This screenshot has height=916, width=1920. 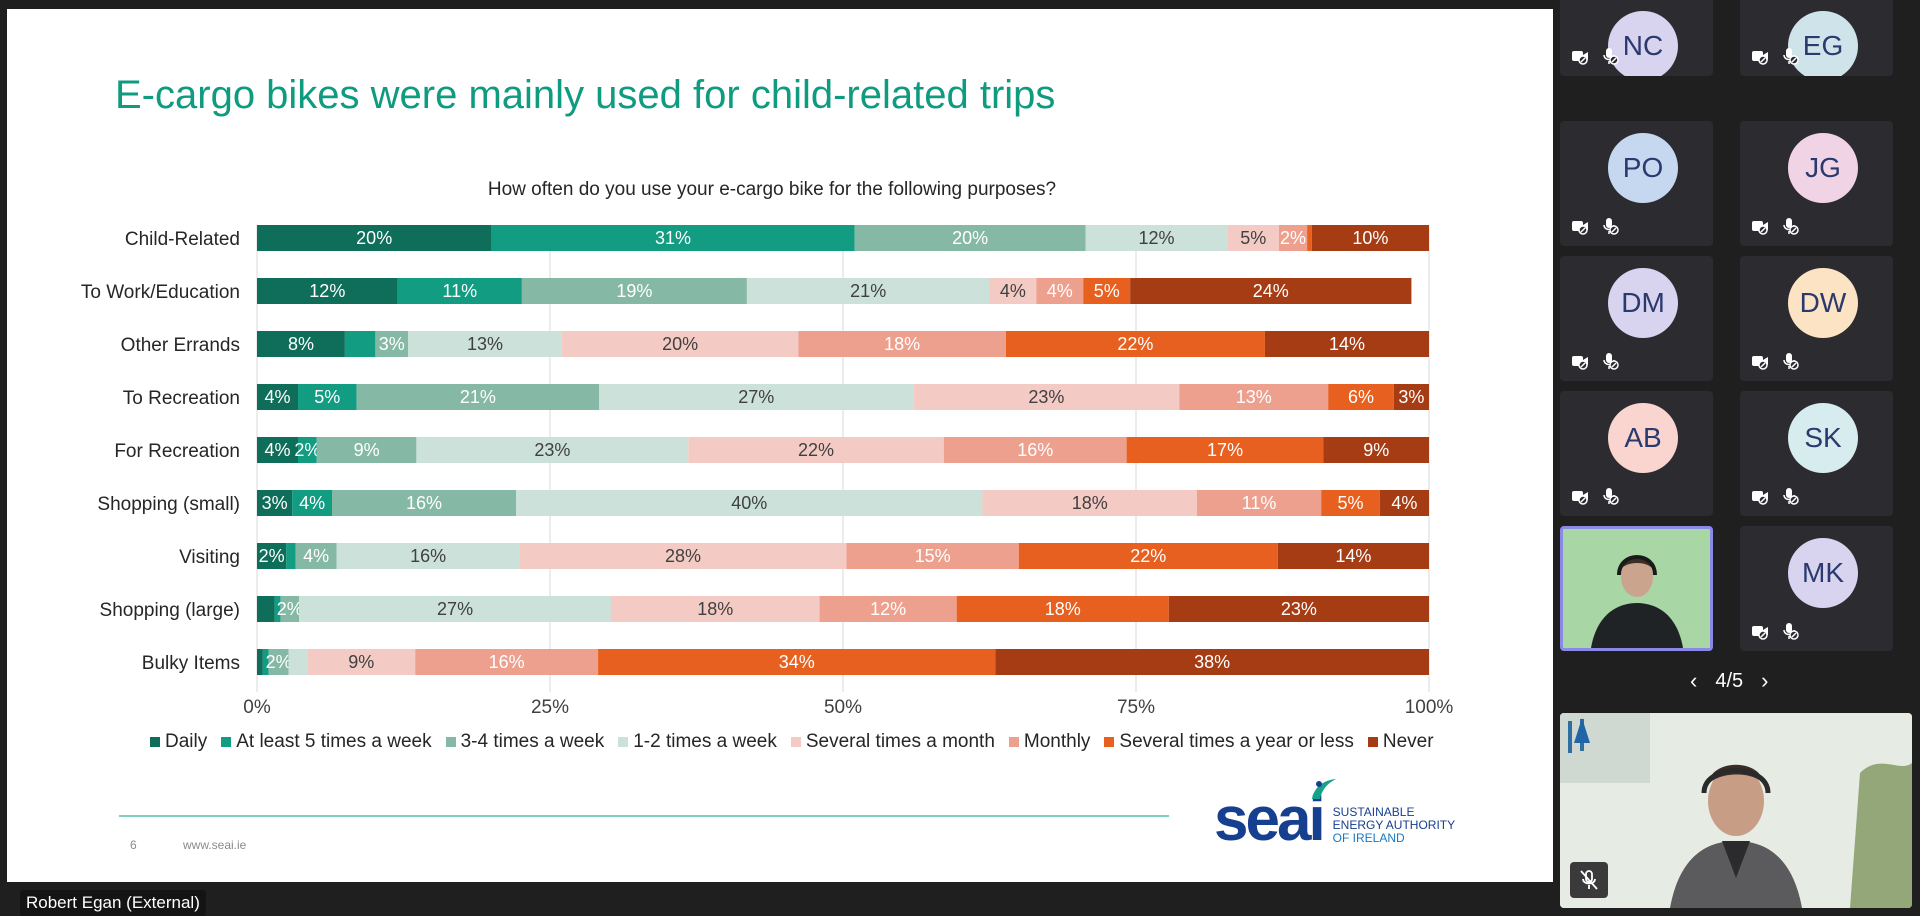 I want to click on data-label: 8%, so click(x=301, y=344).